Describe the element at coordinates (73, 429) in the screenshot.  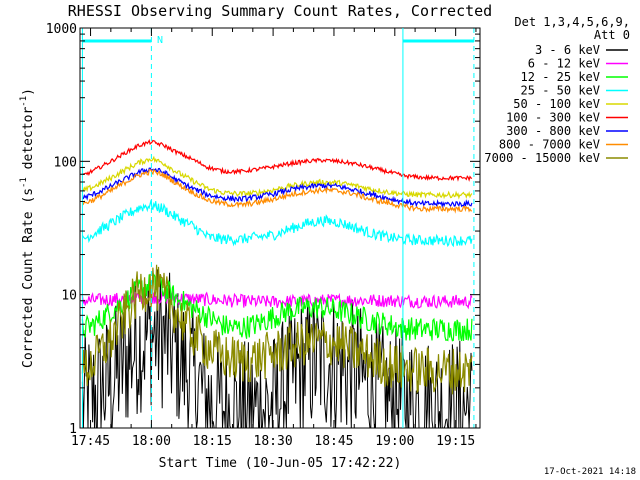
I see `y-tick-label: 1` at that location.